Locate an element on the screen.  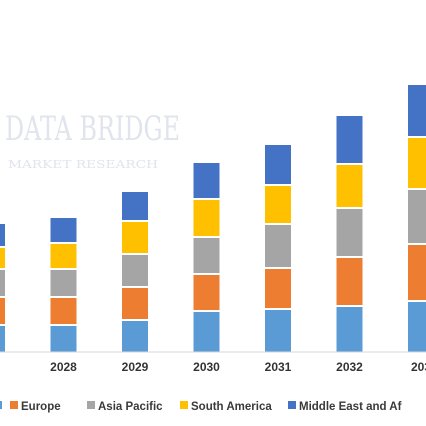
bar-segment-2030-north-america is located at coordinates (206, 332).